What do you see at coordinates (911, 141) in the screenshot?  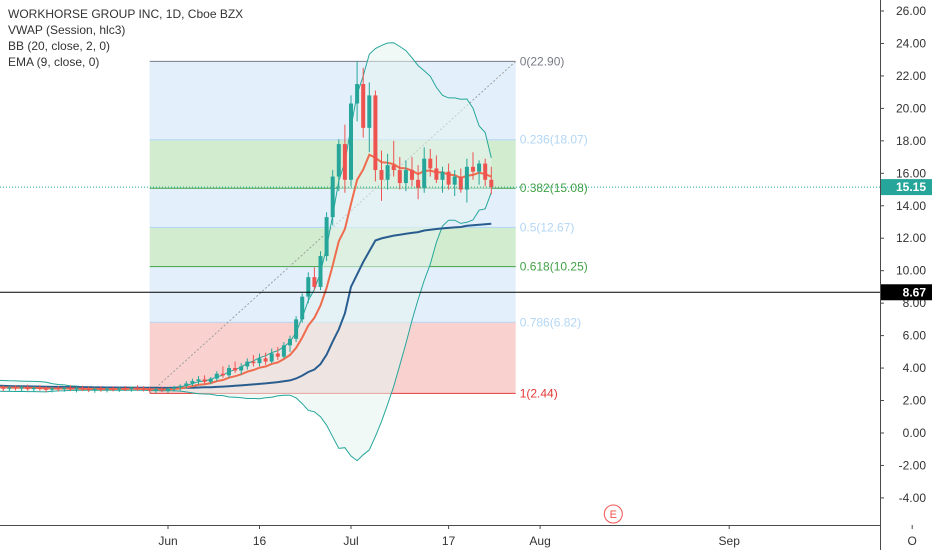 I see `price-tick-label: 18.00` at bounding box center [911, 141].